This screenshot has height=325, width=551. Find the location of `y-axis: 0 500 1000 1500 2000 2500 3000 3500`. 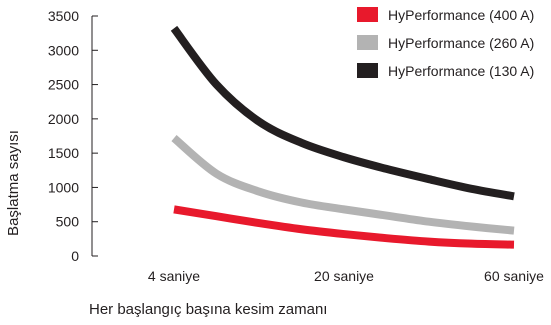

y-axis: 0 500 1000 1500 2000 2500 3000 3500 is located at coordinates (73, 136).